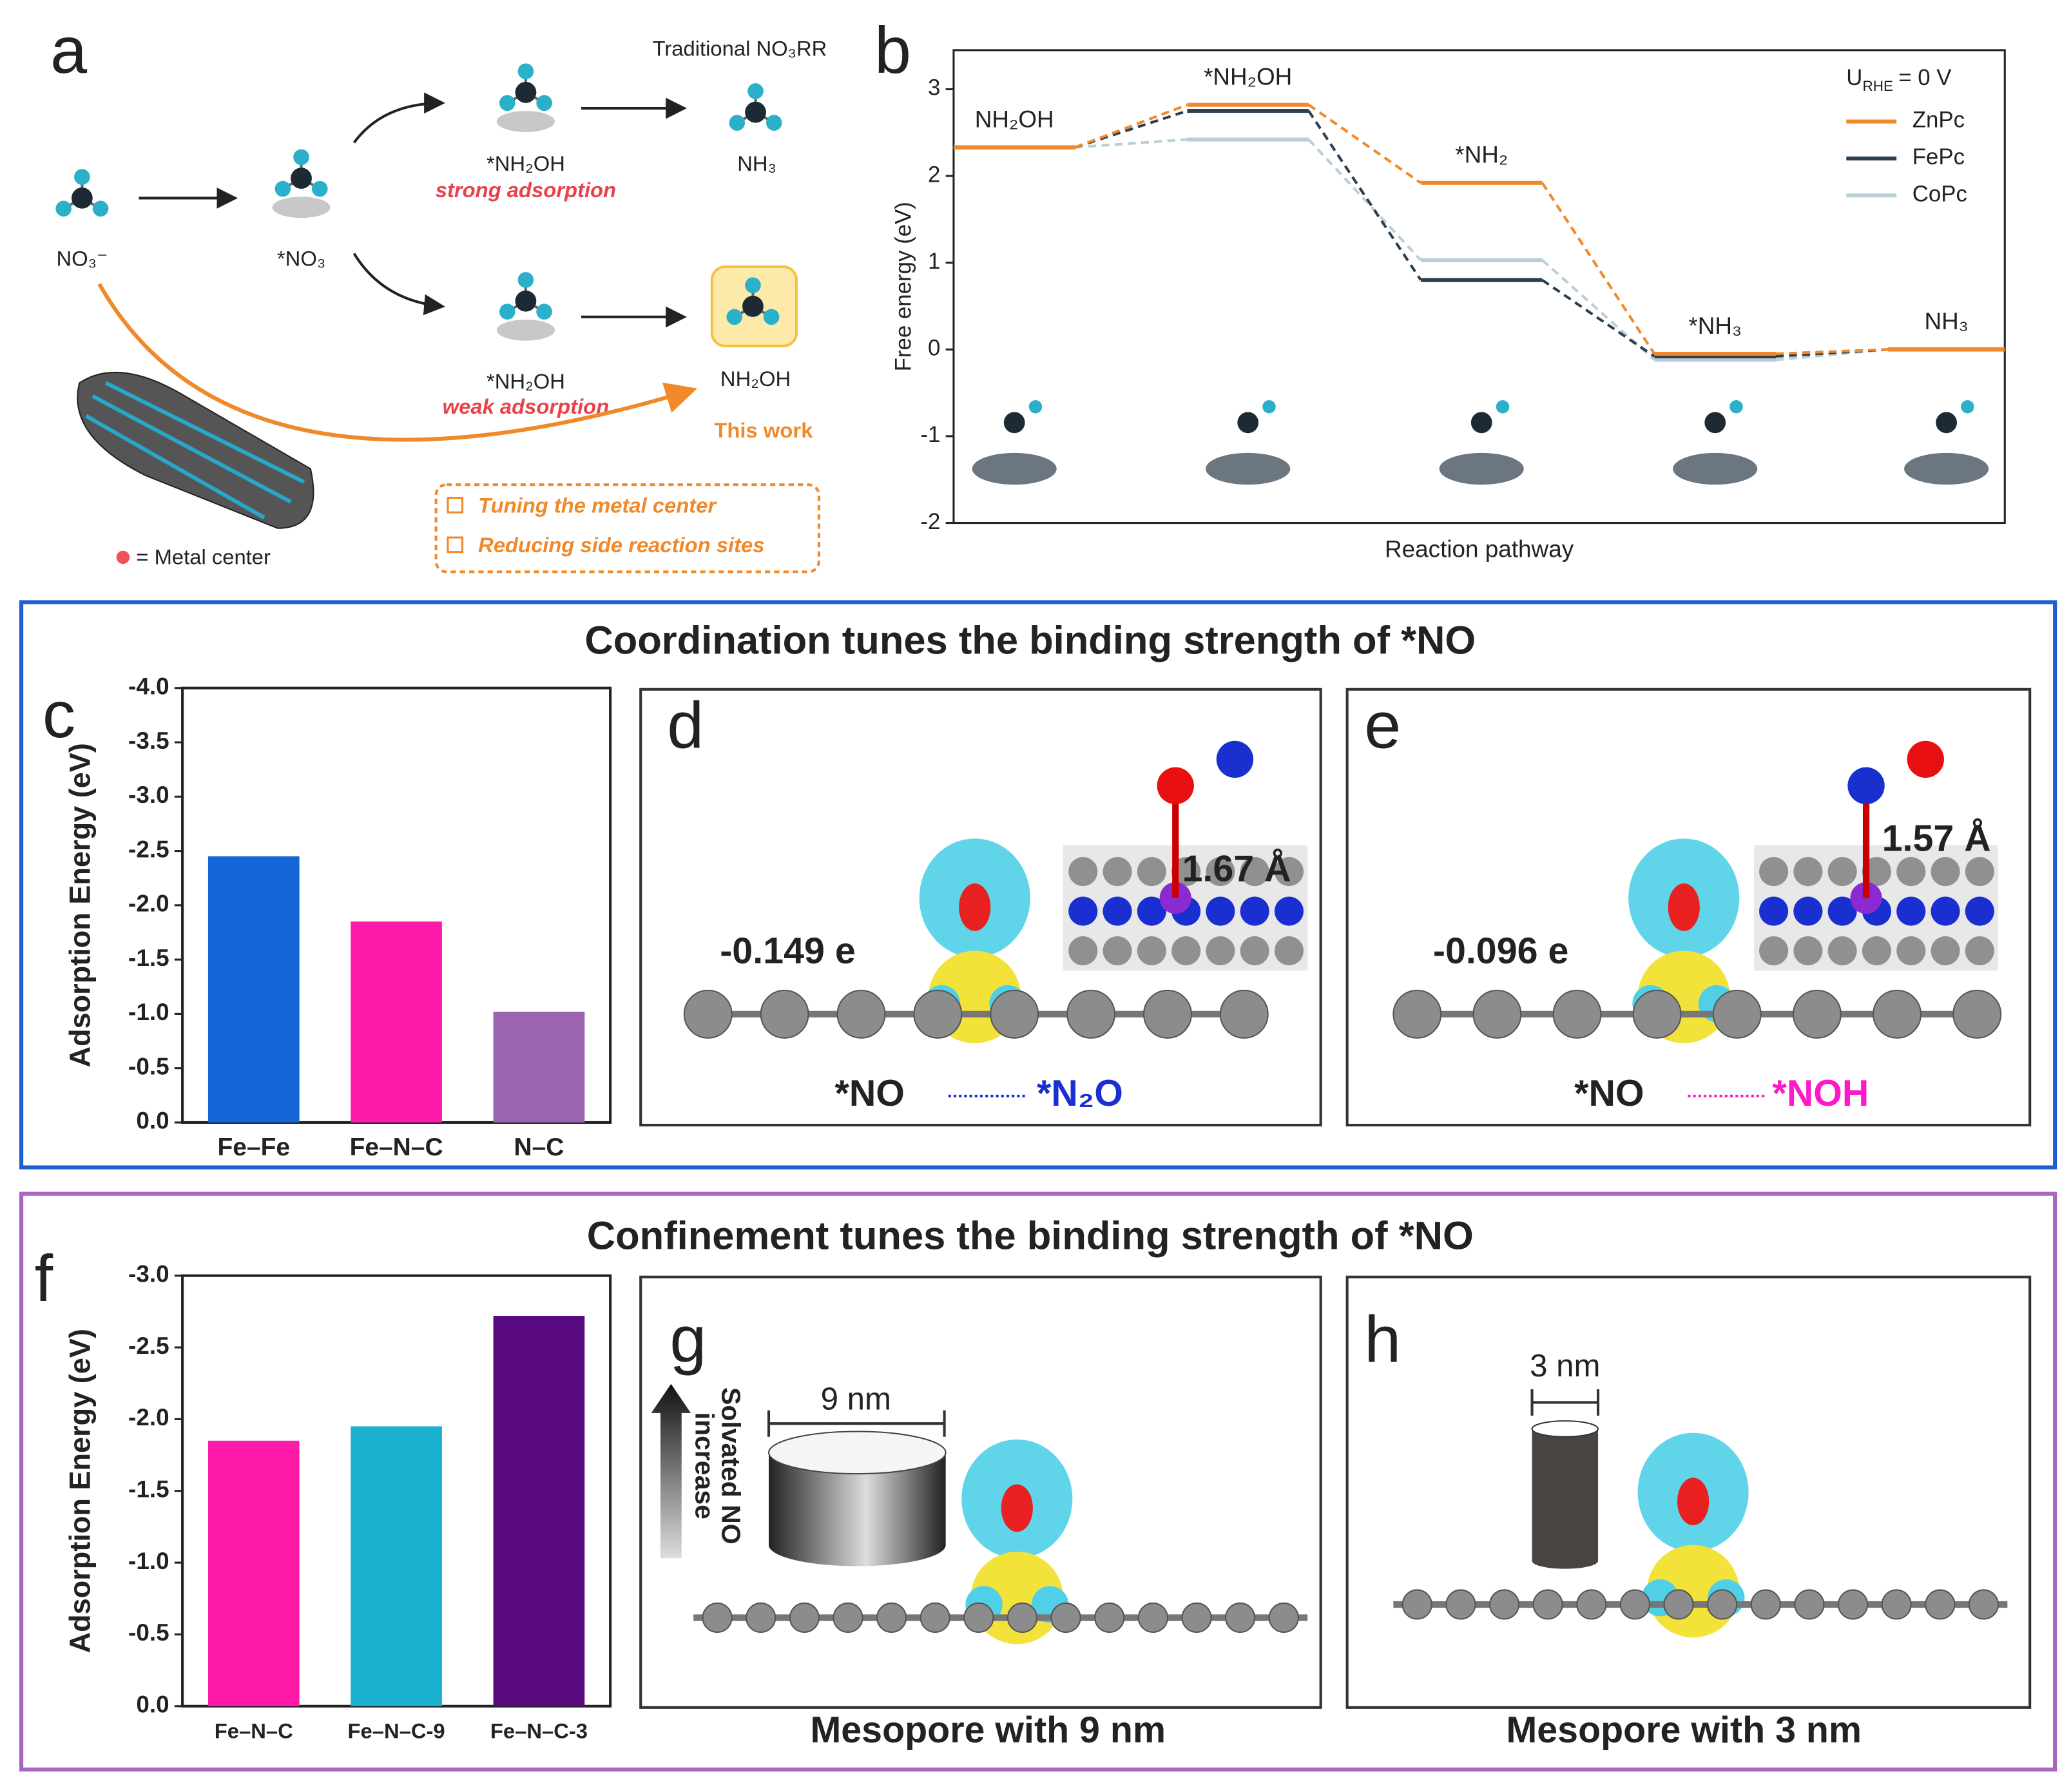 This screenshot has height=1792, width=2071. I want to click on charge: -0.149 e, so click(788, 951).